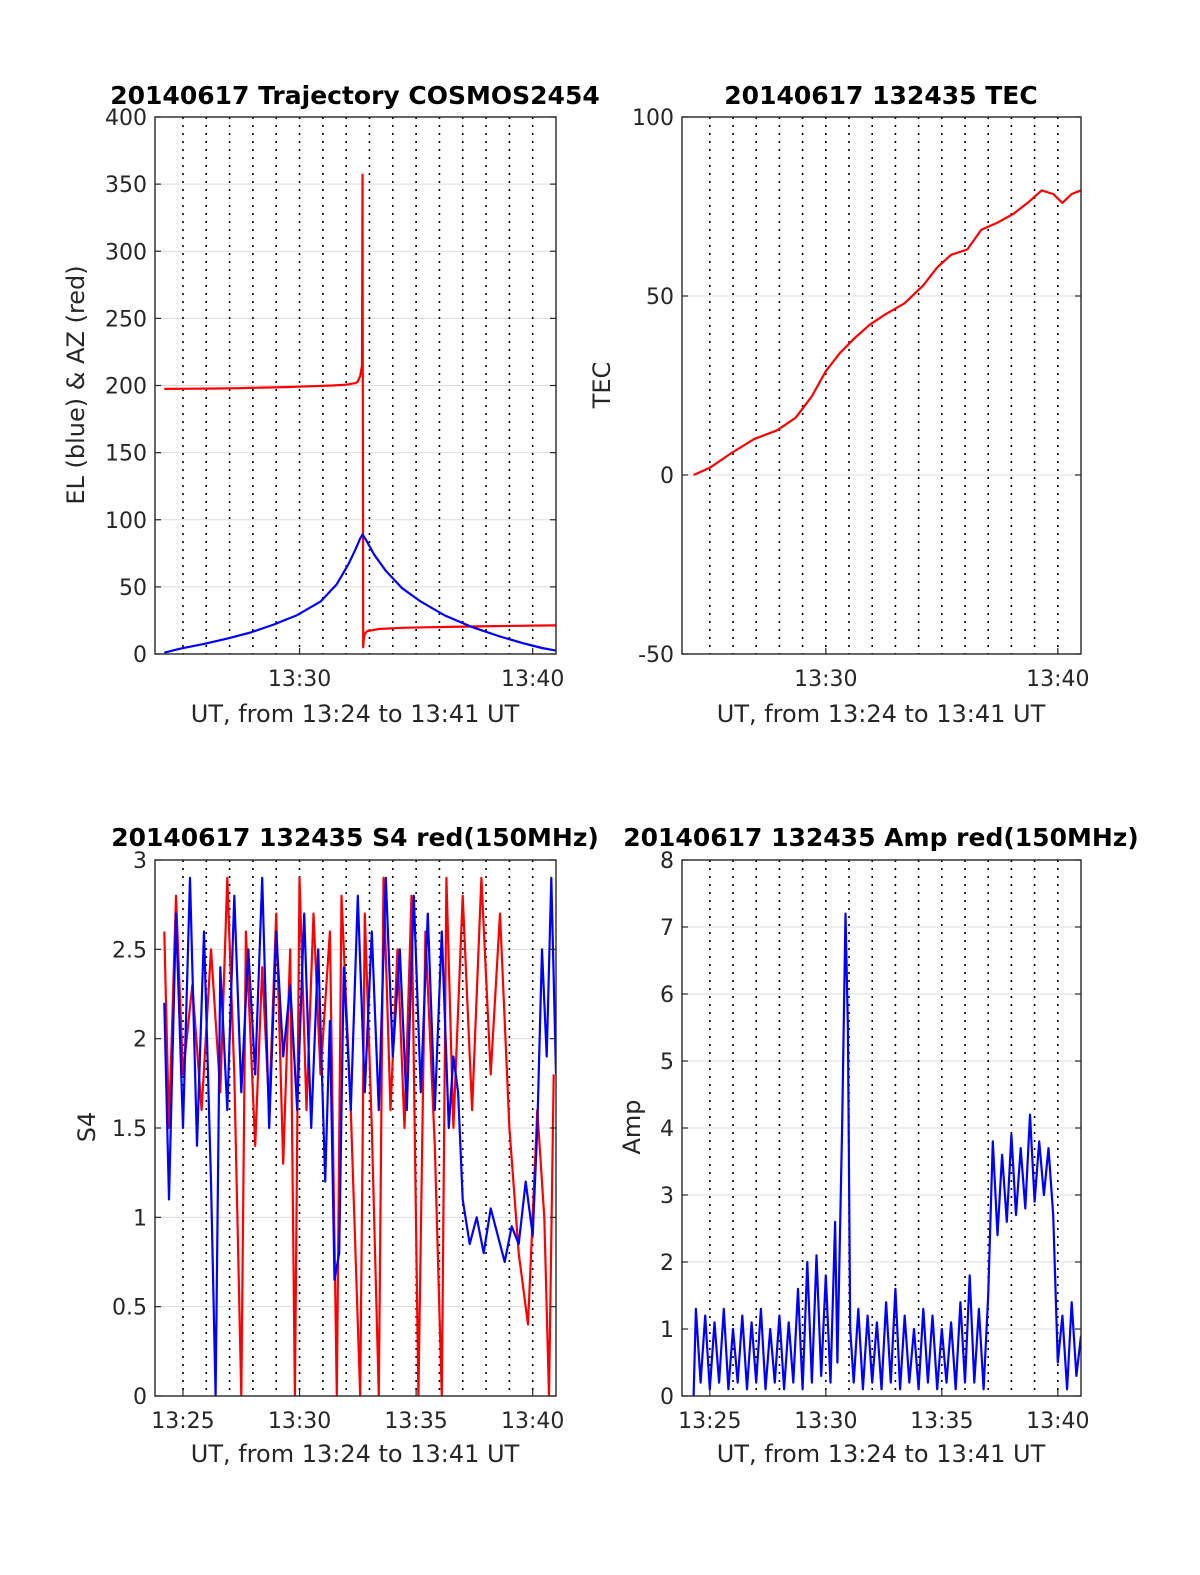 This screenshot has width=1200, height=1575. Describe the element at coordinates (602, 386) in the screenshot. I see `tec-chart-ylabel: TEC` at that location.